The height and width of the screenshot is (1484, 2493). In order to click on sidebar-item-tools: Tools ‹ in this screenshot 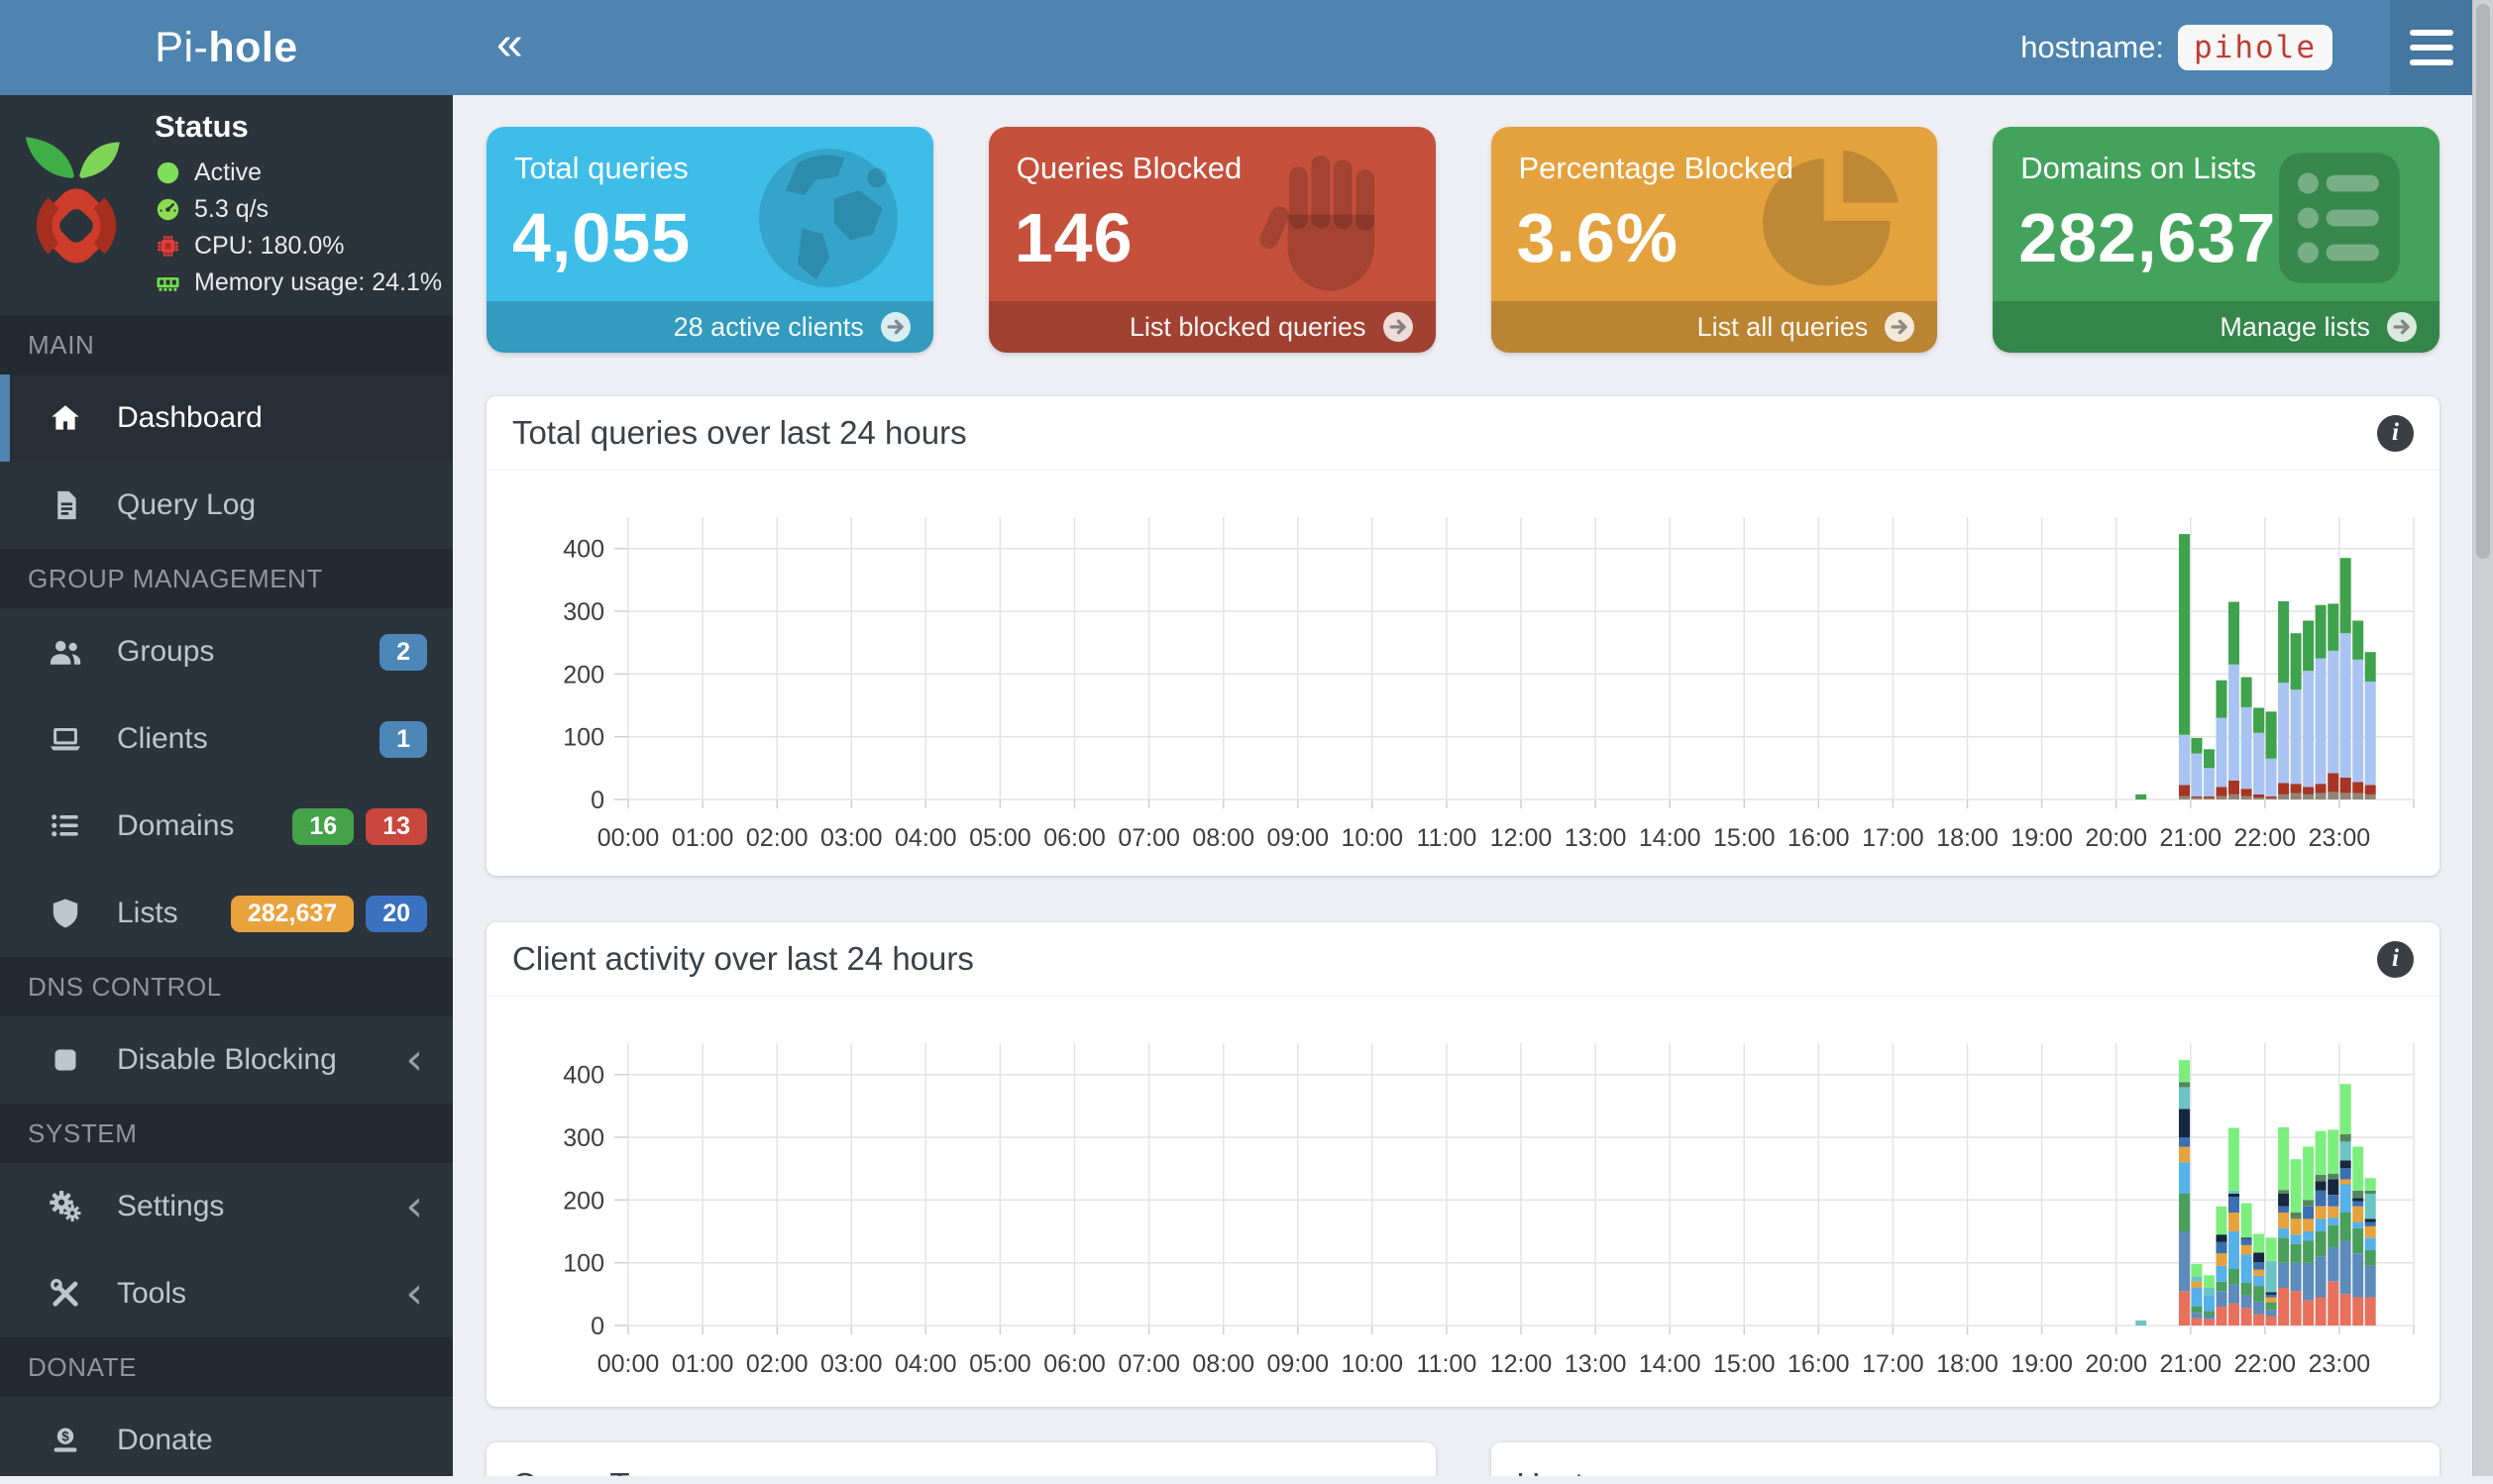, I will do `click(226, 1294)`.